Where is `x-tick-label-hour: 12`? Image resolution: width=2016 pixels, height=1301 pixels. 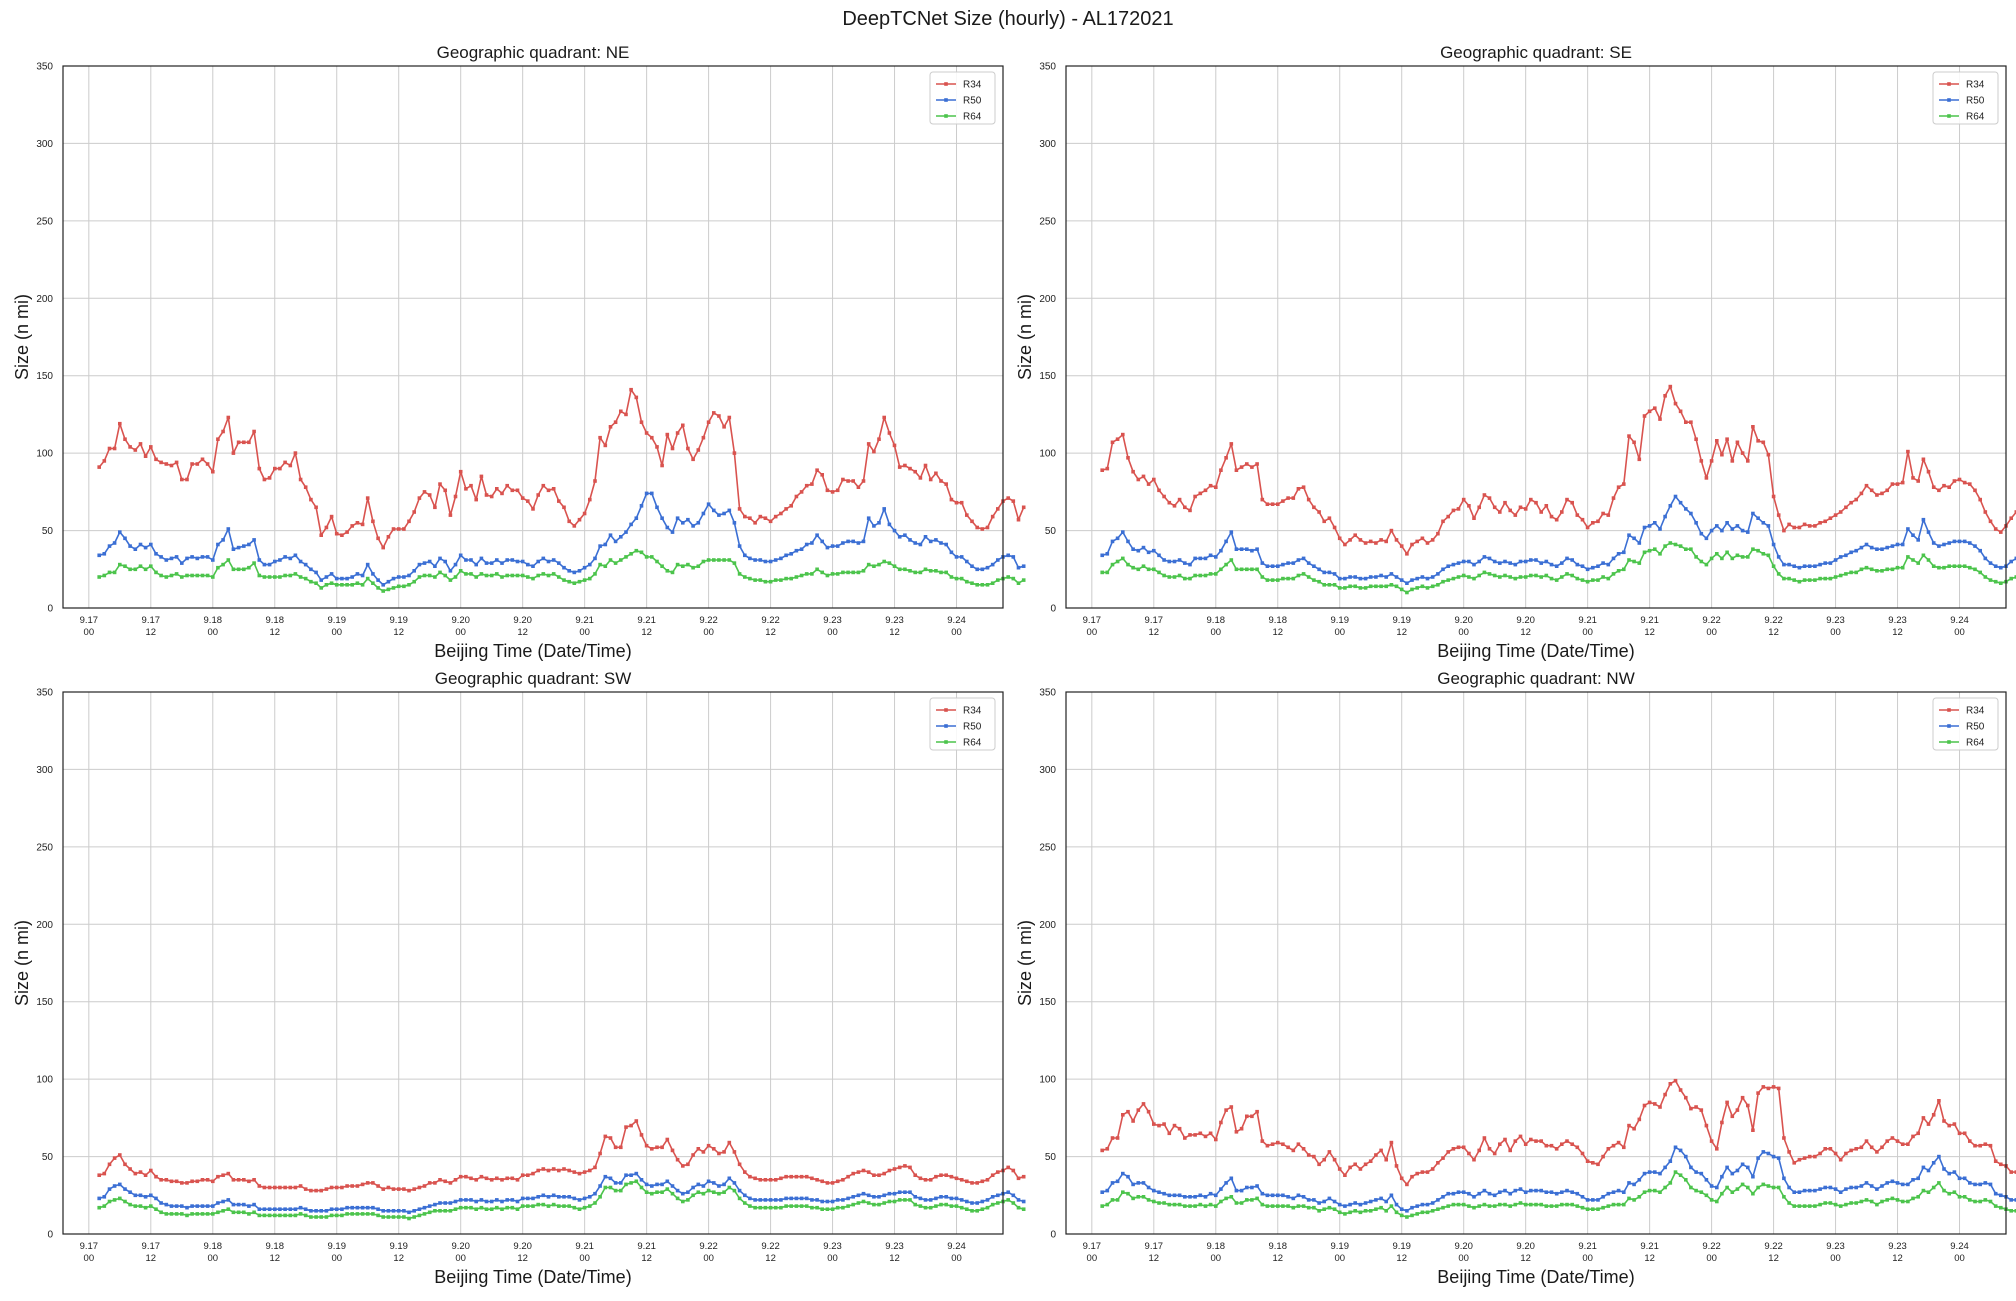 x-tick-label-hour: 12 is located at coordinates (1897, 1258).